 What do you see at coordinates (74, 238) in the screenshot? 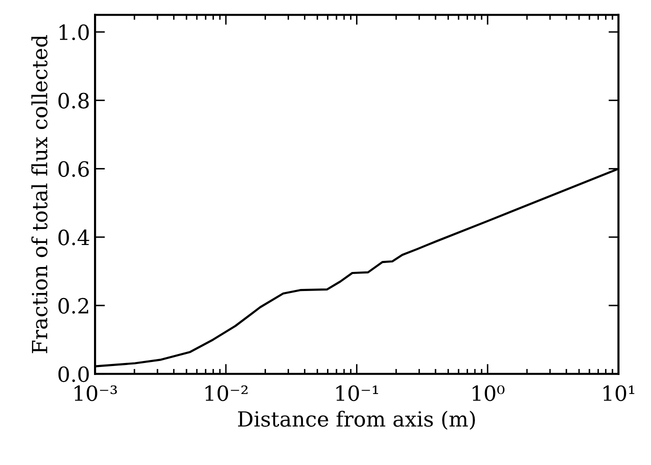
I see `y-tick-label: 0.4` at bounding box center [74, 238].